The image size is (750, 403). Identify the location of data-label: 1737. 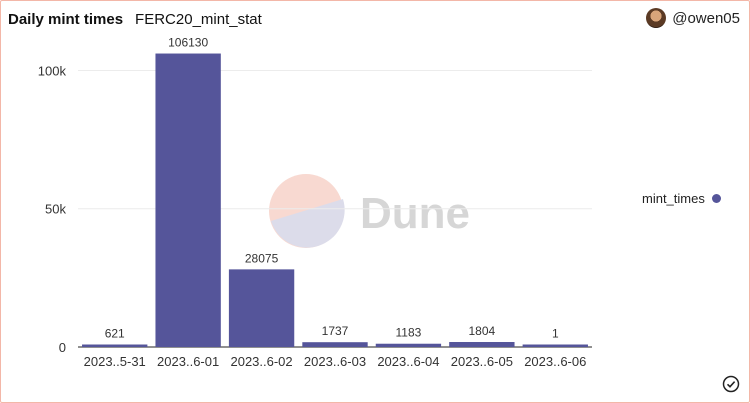
(335, 331).